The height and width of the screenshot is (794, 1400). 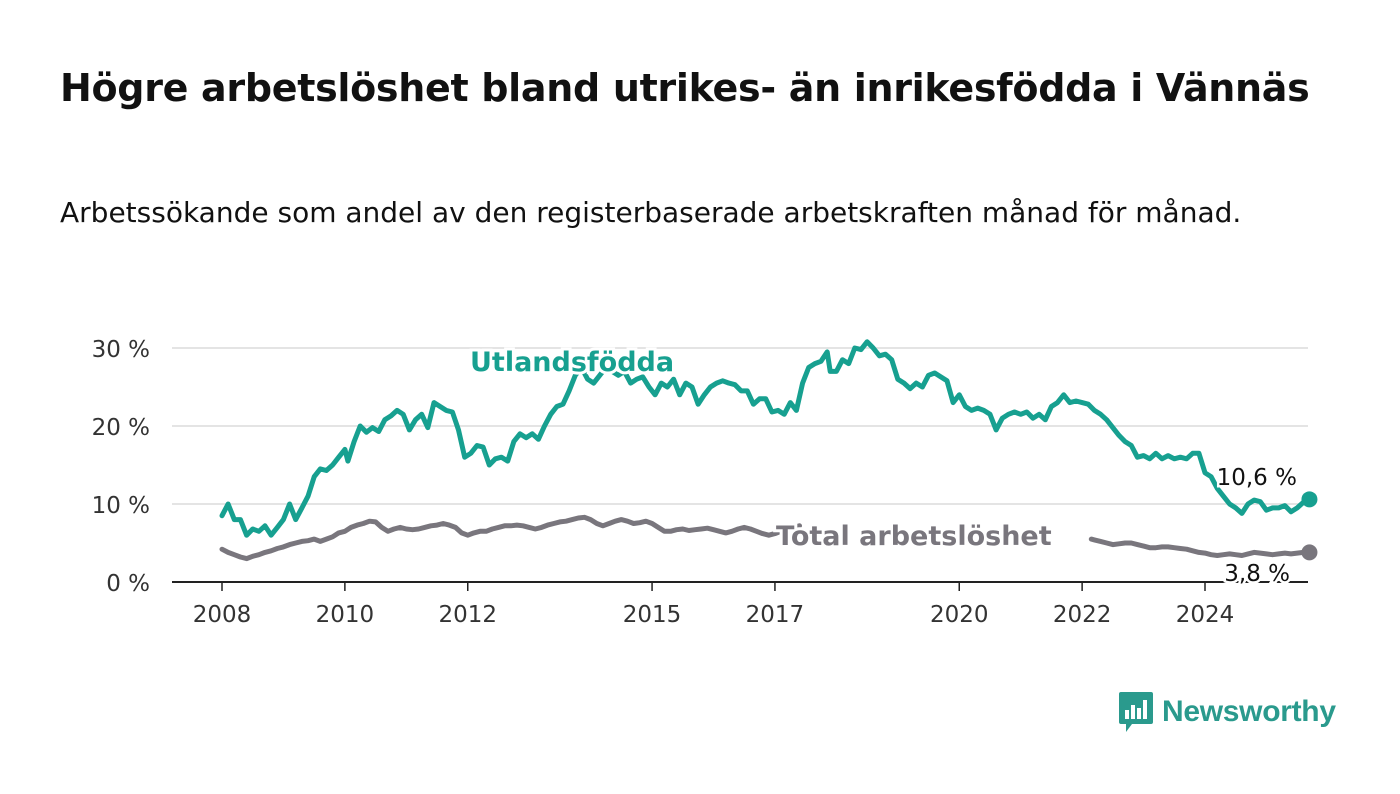 I want to click on x-tick-label: 2017, so click(x=775, y=615).